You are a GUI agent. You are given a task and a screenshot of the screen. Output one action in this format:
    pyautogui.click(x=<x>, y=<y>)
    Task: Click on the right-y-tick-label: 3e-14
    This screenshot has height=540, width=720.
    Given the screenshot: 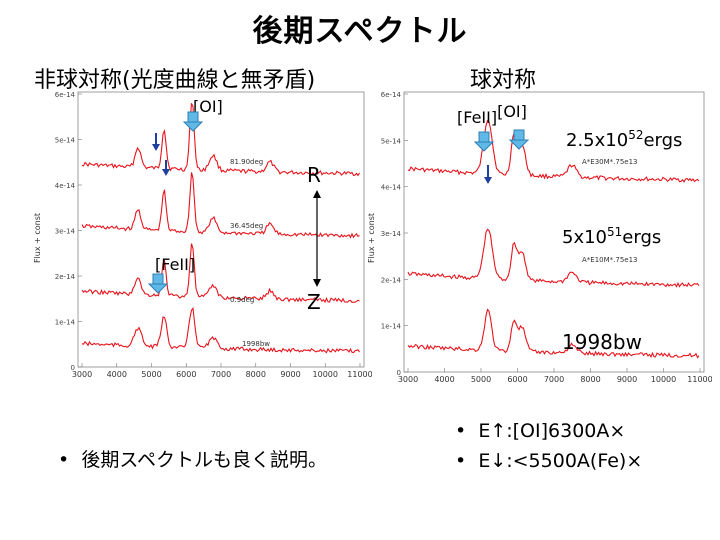 What is the action you would take?
    pyautogui.click(x=391, y=234)
    